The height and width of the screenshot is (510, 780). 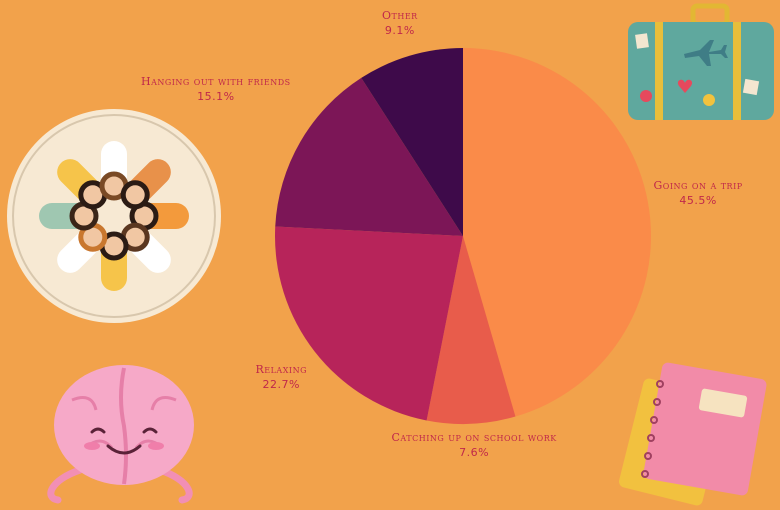 I want to click on pie-slice-relaxing, so click(x=369, y=323).